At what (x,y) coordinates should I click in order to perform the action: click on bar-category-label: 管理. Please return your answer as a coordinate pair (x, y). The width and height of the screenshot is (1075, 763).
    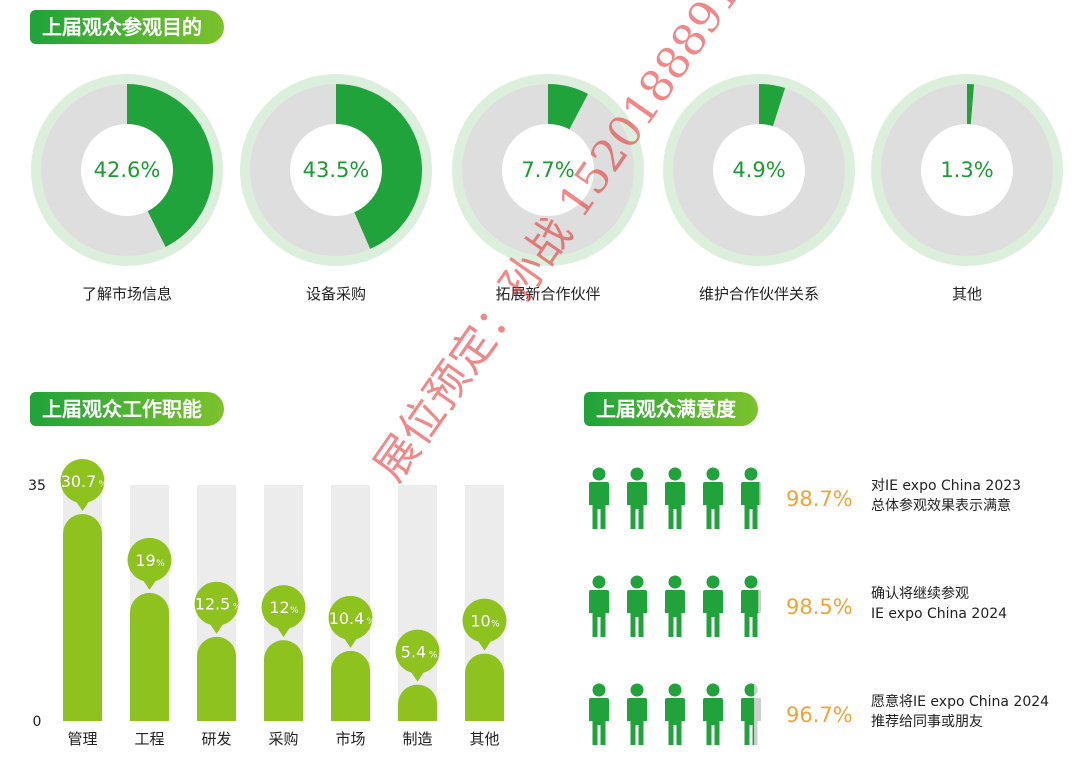
    Looking at the image, I should click on (82, 739).